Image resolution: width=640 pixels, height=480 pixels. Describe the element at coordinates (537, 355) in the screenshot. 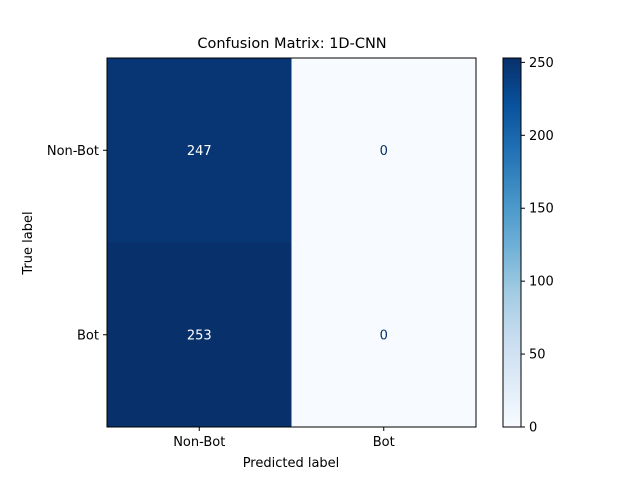

I see `colorbar-tick-label: 50` at that location.